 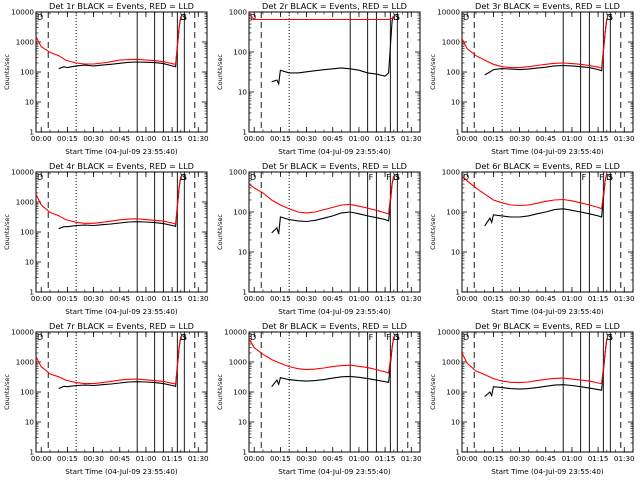 I want to click on chart-title: Det 5r BLACK = Events, RED = LLD, so click(x=334, y=166).